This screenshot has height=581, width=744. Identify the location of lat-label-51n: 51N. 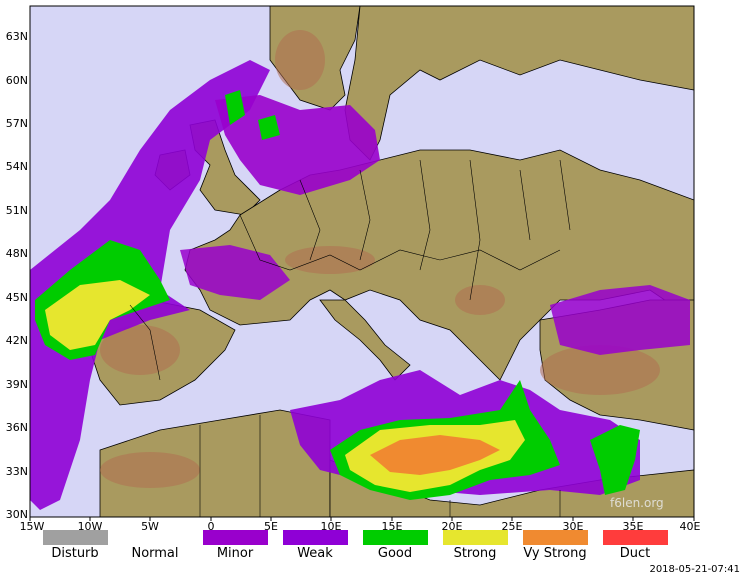
(16, 210).